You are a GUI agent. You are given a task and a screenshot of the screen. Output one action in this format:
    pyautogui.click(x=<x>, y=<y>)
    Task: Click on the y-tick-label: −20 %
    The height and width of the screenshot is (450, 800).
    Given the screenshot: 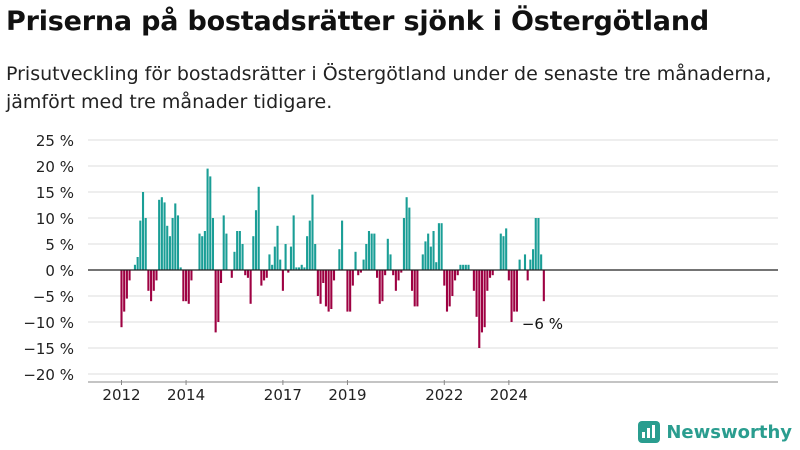 What is the action you would take?
    pyautogui.click(x=48, y=375)
    